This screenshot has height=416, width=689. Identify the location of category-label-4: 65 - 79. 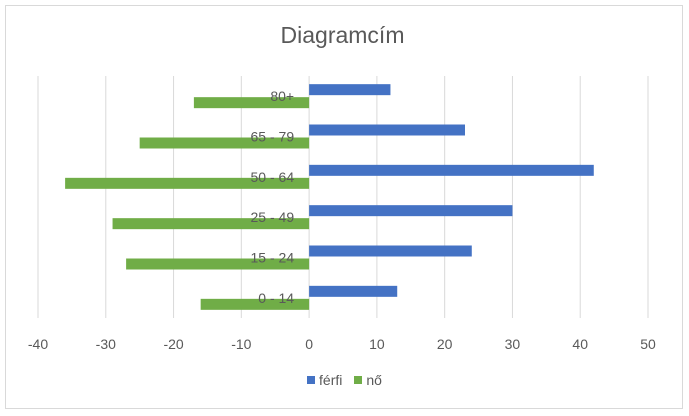
(273, 137).